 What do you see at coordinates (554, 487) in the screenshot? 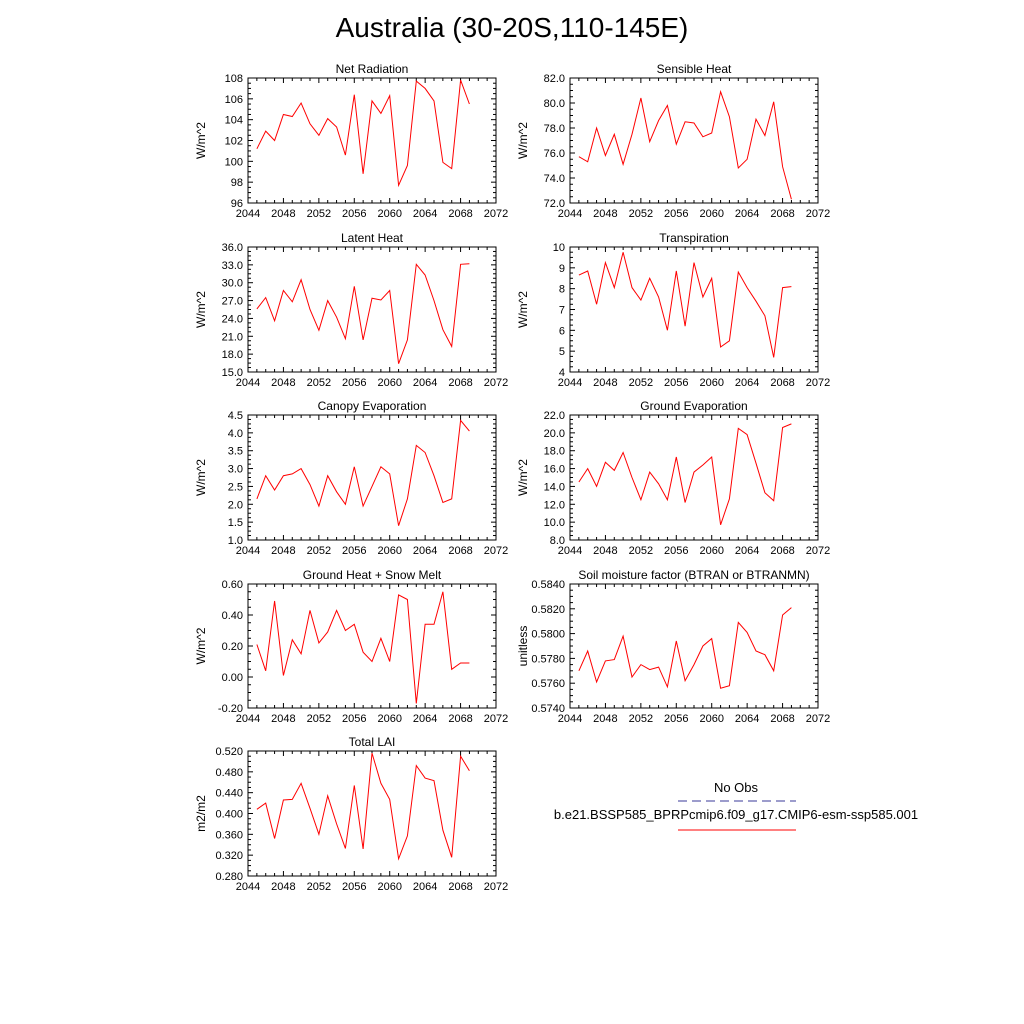
I see `y-tick-label: 14.0` at bounding box center [554, 487].